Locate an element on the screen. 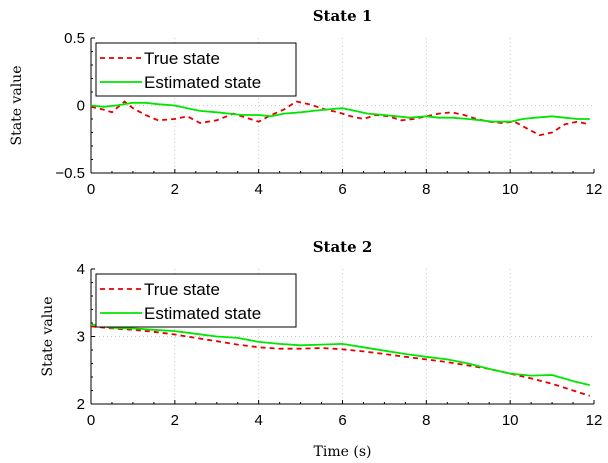 This screenshot has height=463, width=608. y-tick-label: 4 is located at coordinates (81, 269).